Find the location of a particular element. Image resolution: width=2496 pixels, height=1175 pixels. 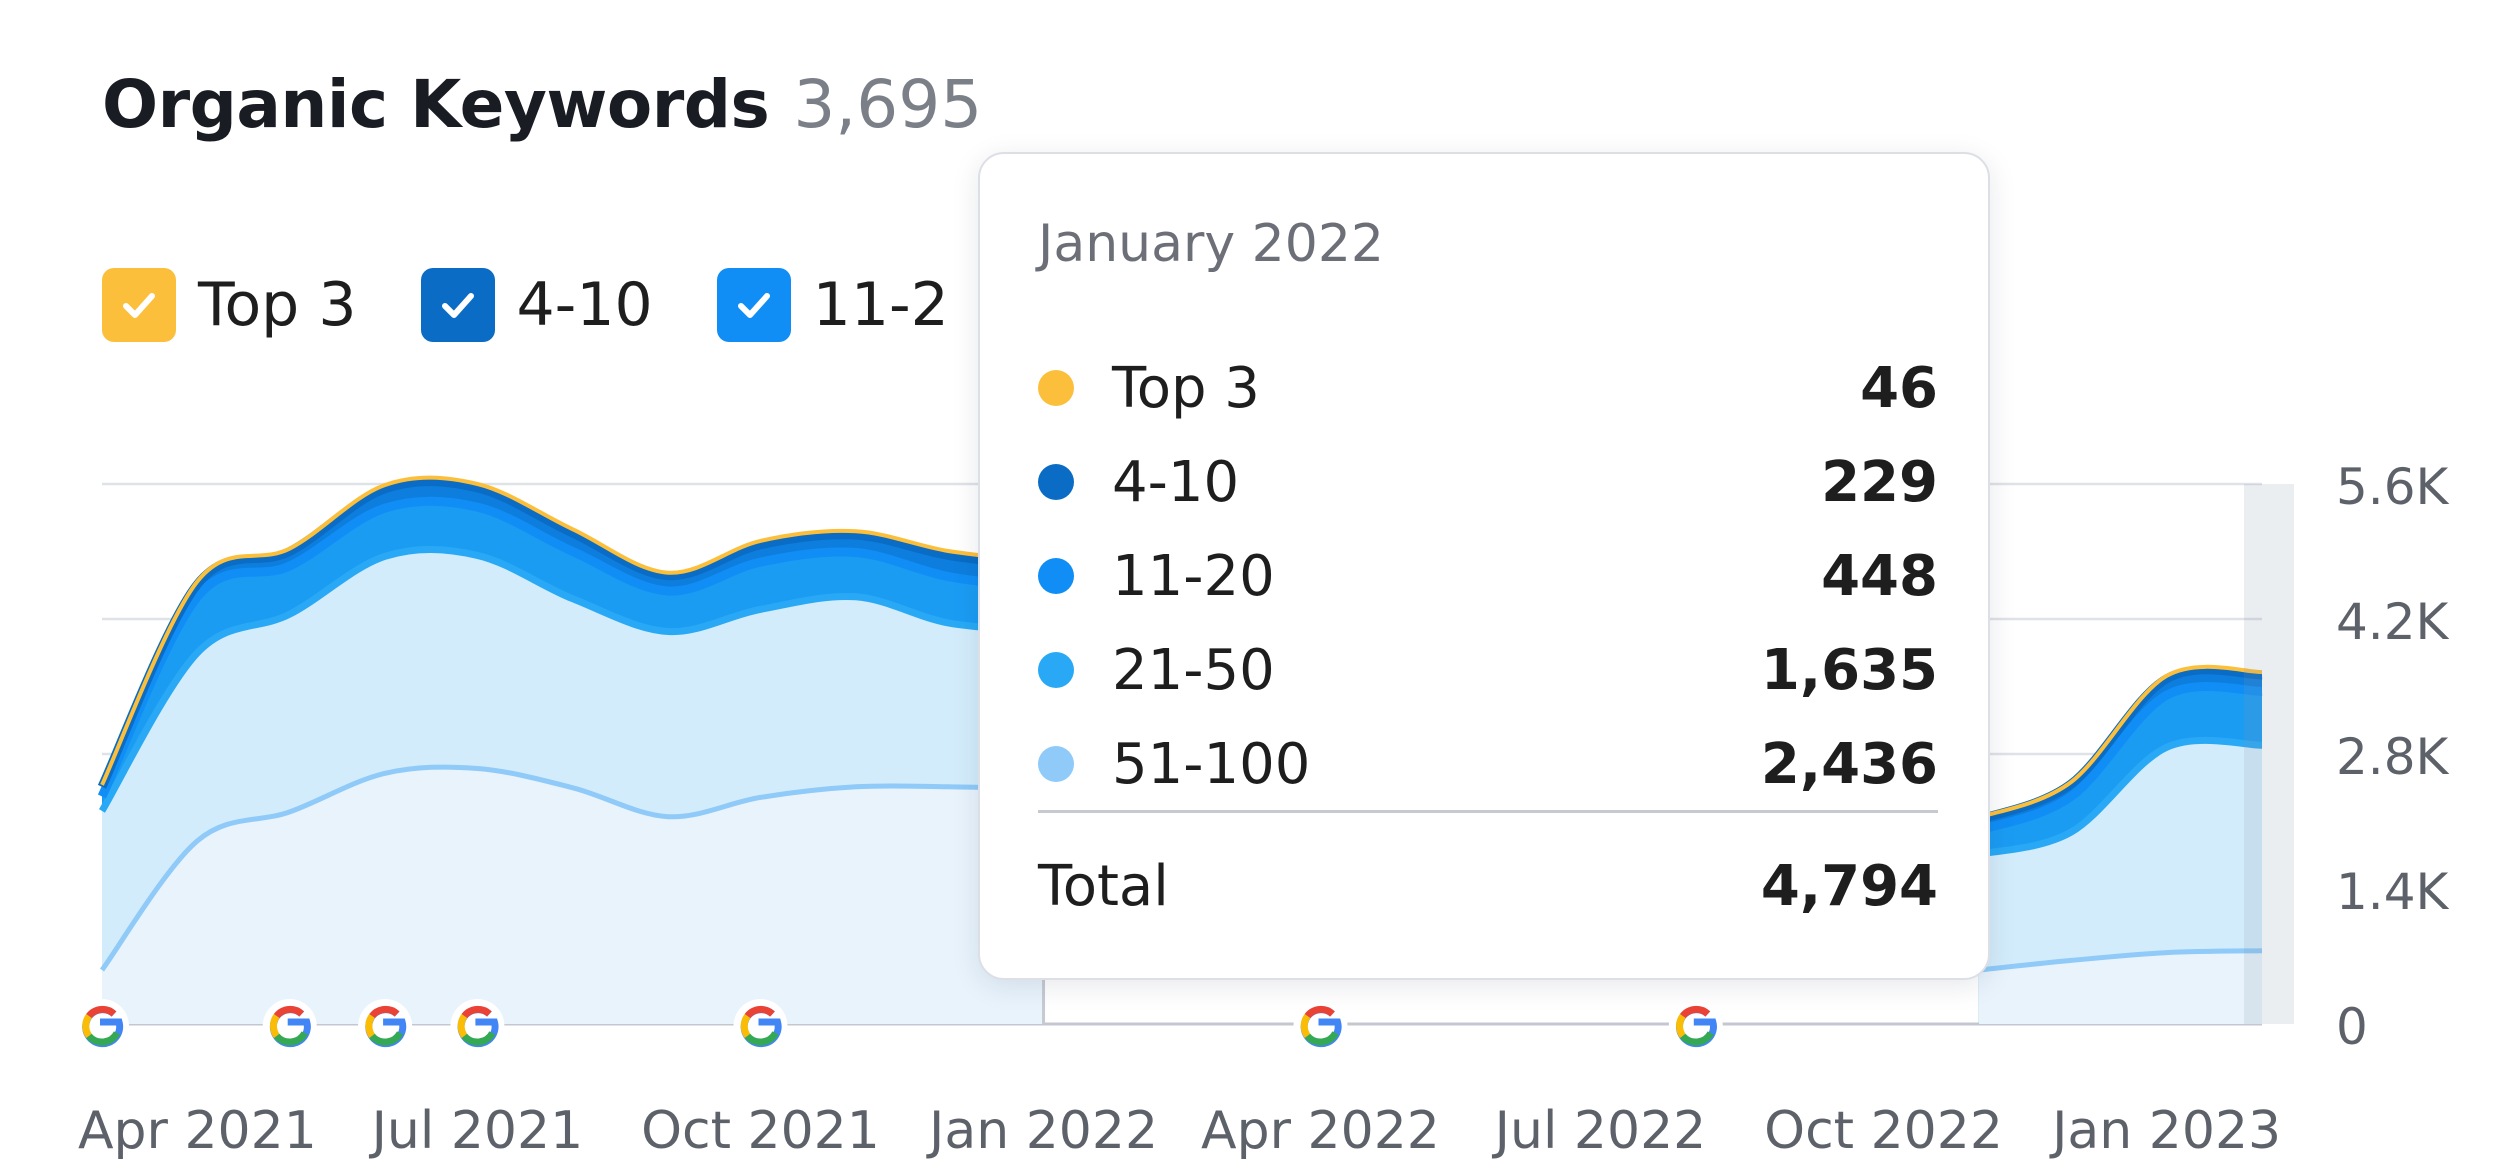

tooltip-date: January 2022 is located at coordinates (1211, 244).